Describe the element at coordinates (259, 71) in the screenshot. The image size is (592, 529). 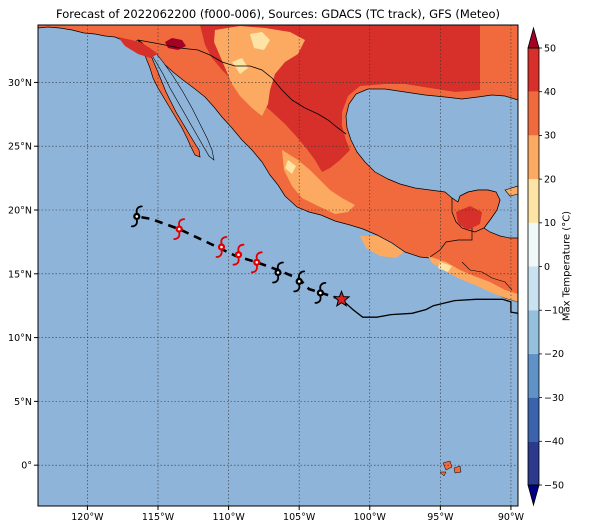
I see `temp-zone-20-plateau` at that location.